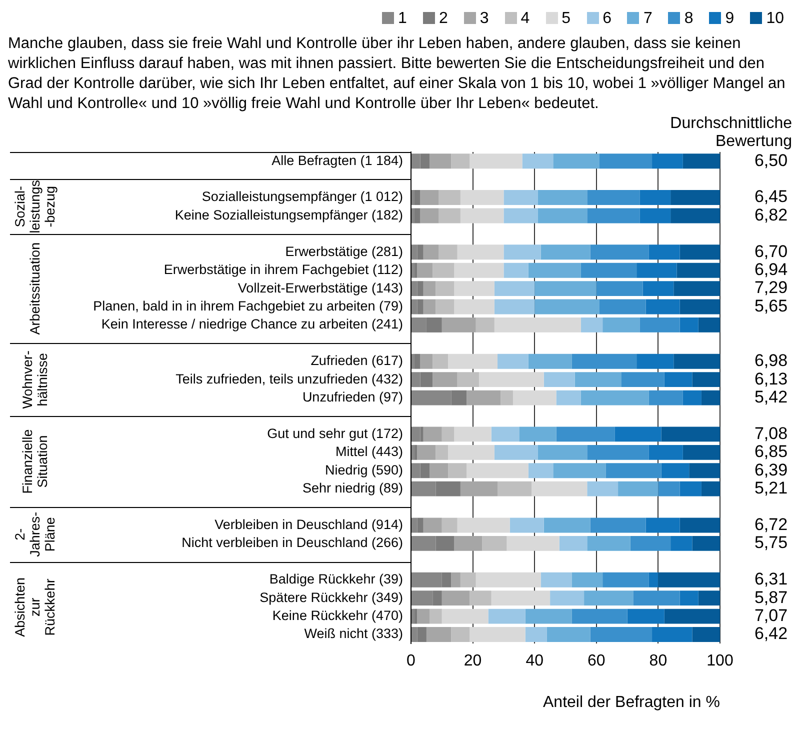 The width and height of the screenshot is (796, 754). Describe the element at coordinates (688, 19) in the screenshot. I see `legend-label: 8` at that location.